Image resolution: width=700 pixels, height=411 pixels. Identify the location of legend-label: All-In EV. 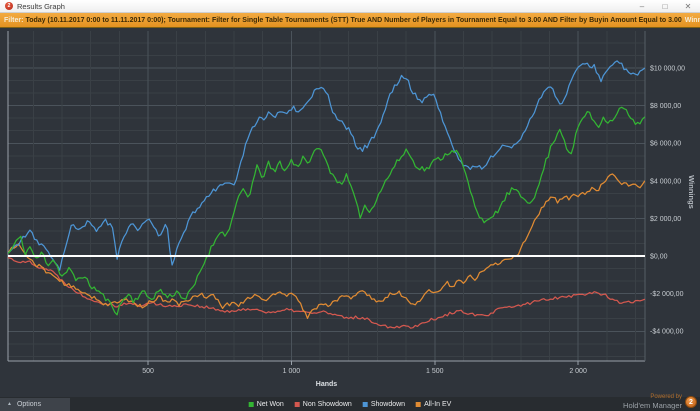
(438, 404).